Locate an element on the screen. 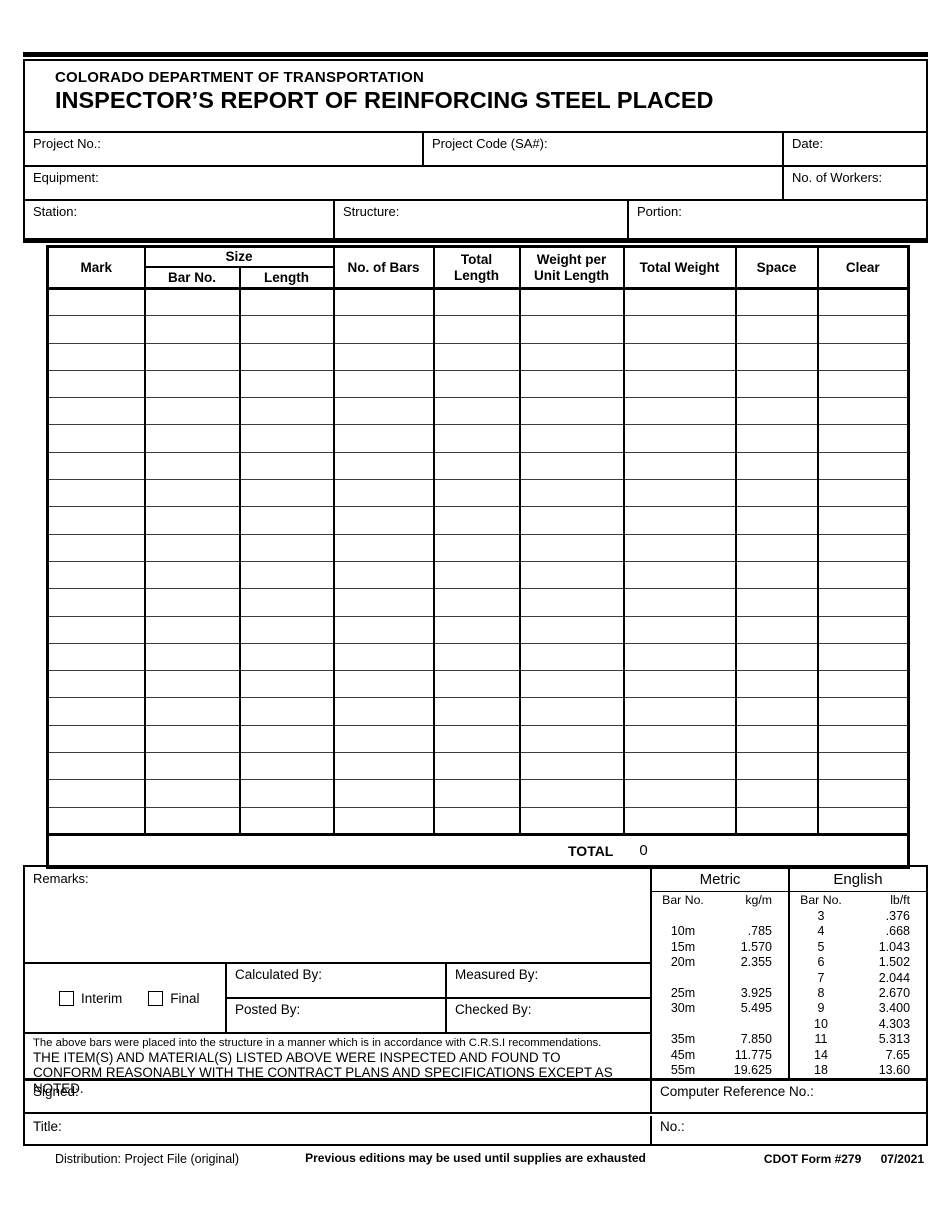 The height and width of the screenshot is (1230, 950). structure-field: Structure: is located at coordinates (482, 219).